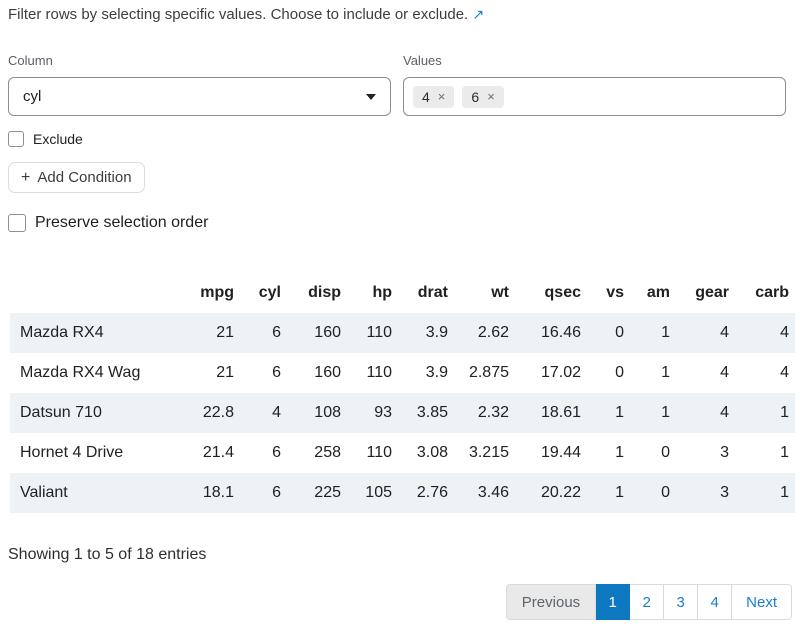 This screenshot has width=800, height=624. Describe the element at coordinates (400, 602) in the screenshot. I see `pagination: Previous 1 2 3 4 Next` at that location.